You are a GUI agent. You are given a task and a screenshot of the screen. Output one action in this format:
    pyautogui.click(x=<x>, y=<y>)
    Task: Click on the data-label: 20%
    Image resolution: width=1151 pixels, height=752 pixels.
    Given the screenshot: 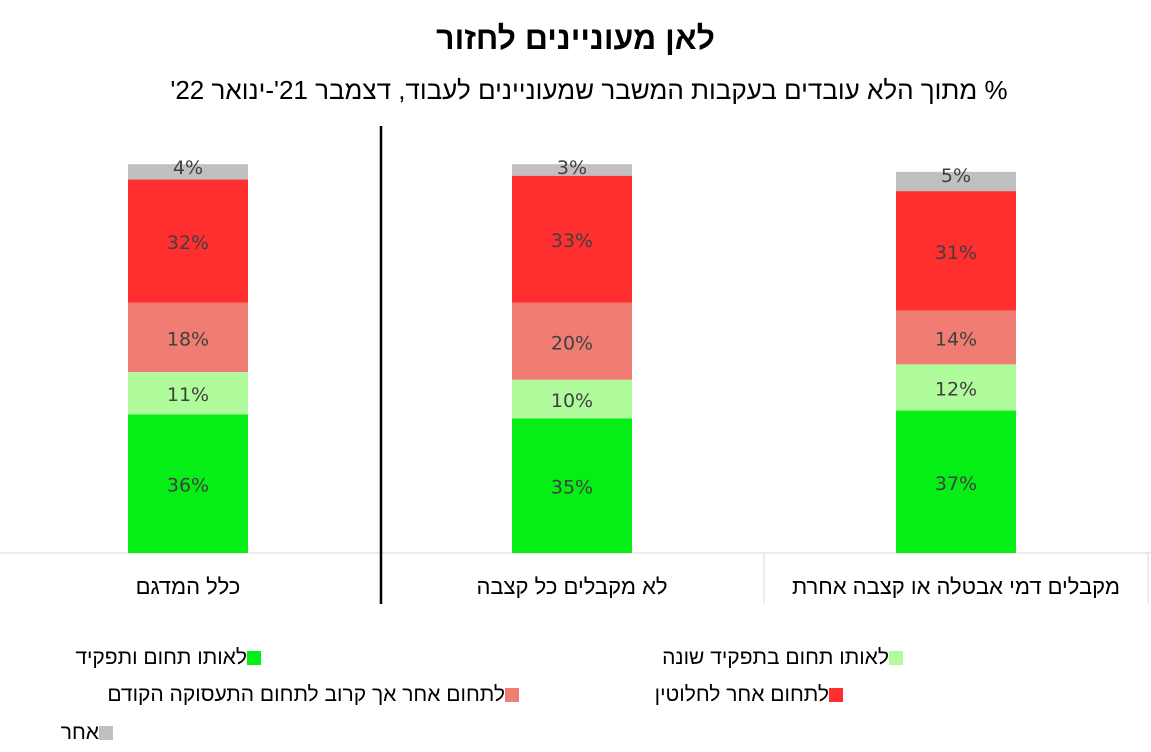 What is the action you would take?
    pyautogui.click(x=572, y=343)
    